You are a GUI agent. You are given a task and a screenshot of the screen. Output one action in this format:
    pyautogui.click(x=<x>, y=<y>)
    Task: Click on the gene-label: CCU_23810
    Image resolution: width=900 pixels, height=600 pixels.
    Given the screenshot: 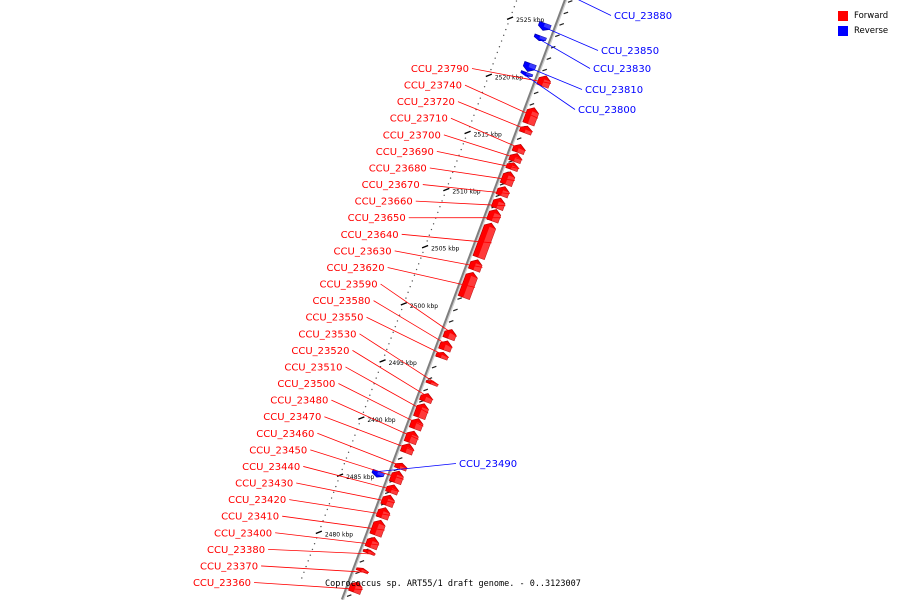 What is the action you would take?
    pyautogui.click(x=614, y=90)
    